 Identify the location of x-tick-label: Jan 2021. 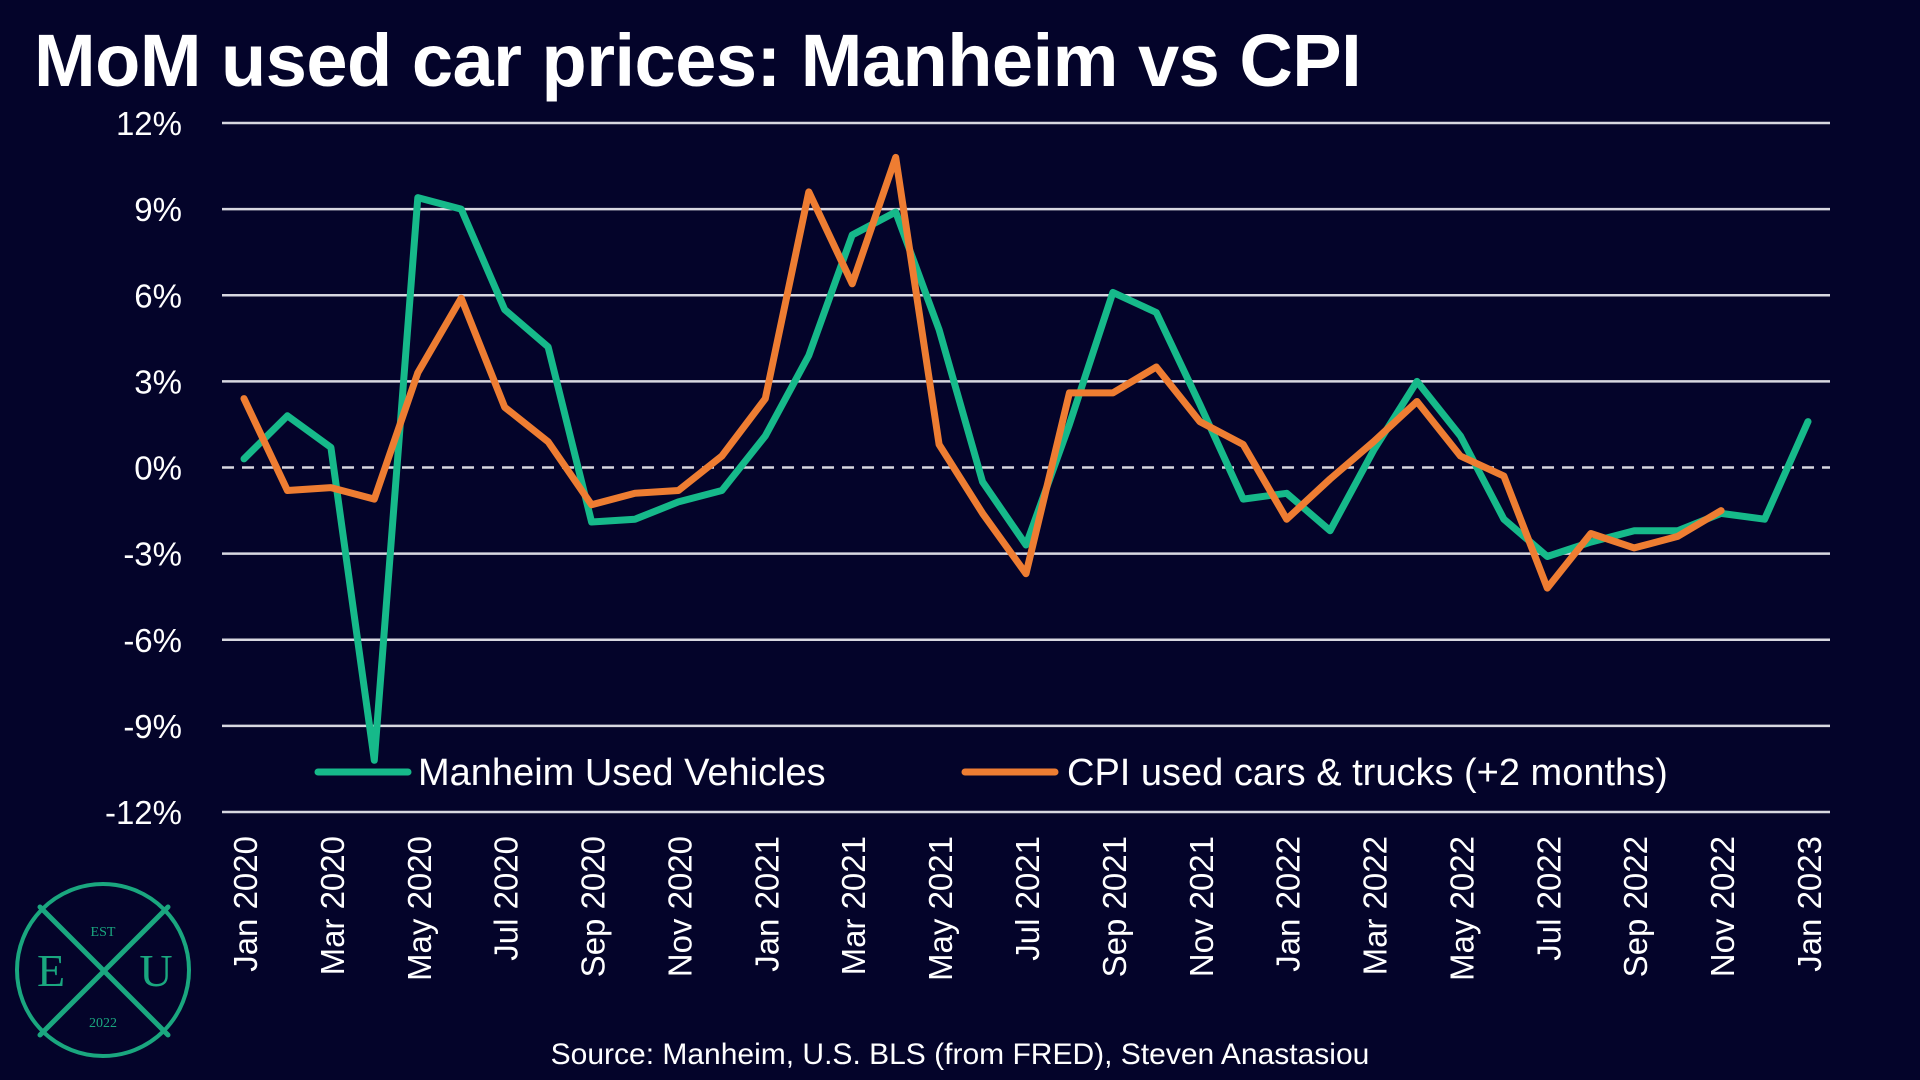
(766, 904).